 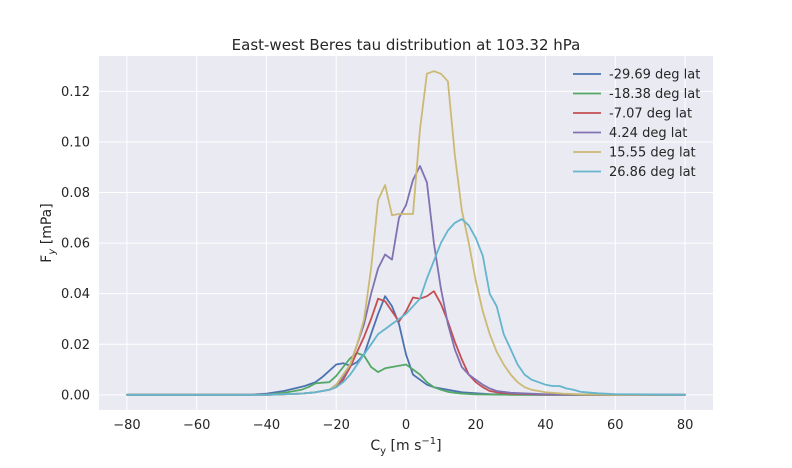 What do you see at coordinates (75, 193) in the screenshot?
I see `y-tick-label: 0.08` at bounding box center [75, 193].